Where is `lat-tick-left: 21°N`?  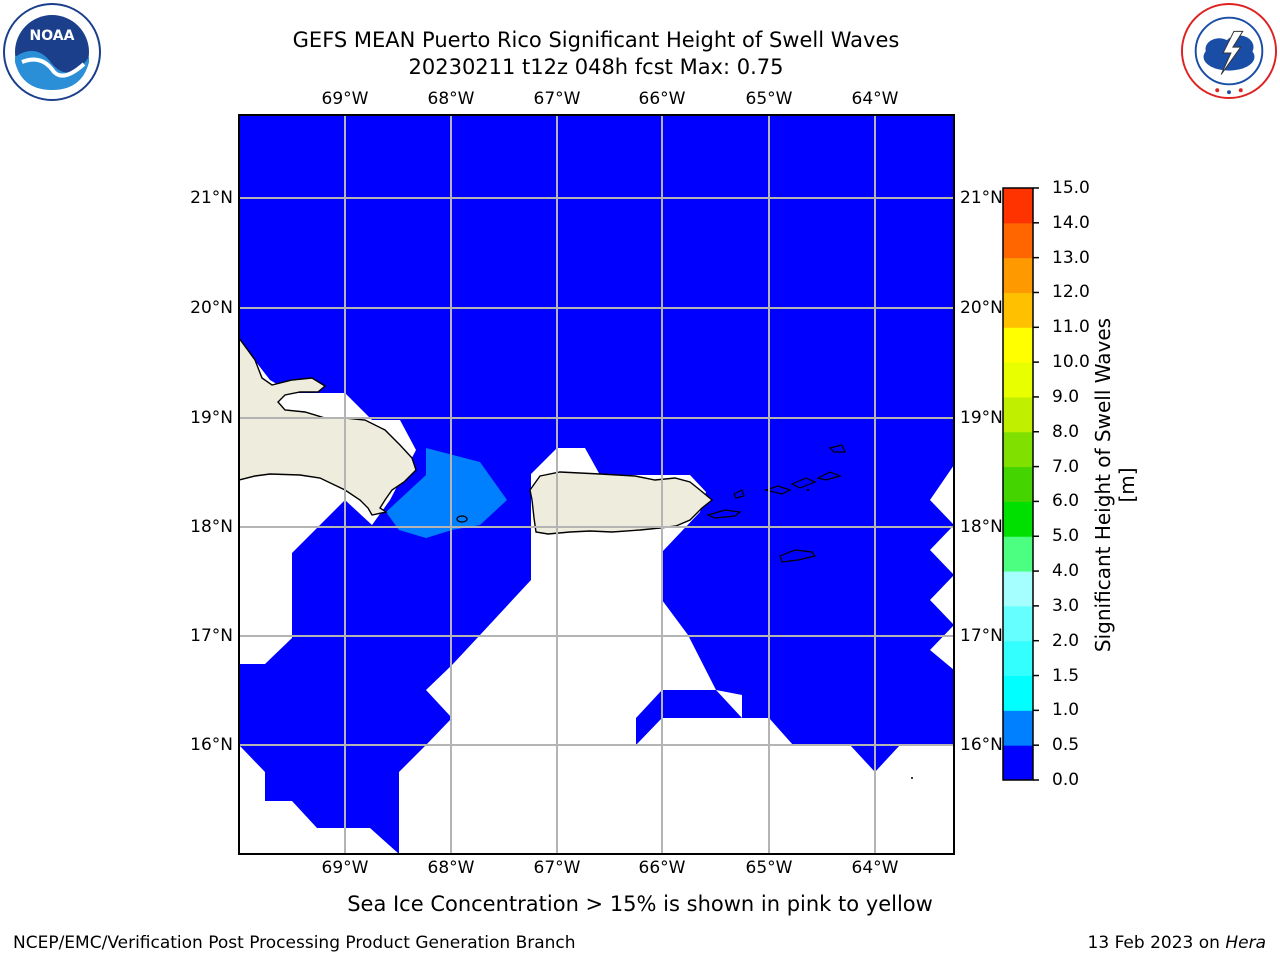
lat-tick-left: 21°N is located at coordinates (211, 198).